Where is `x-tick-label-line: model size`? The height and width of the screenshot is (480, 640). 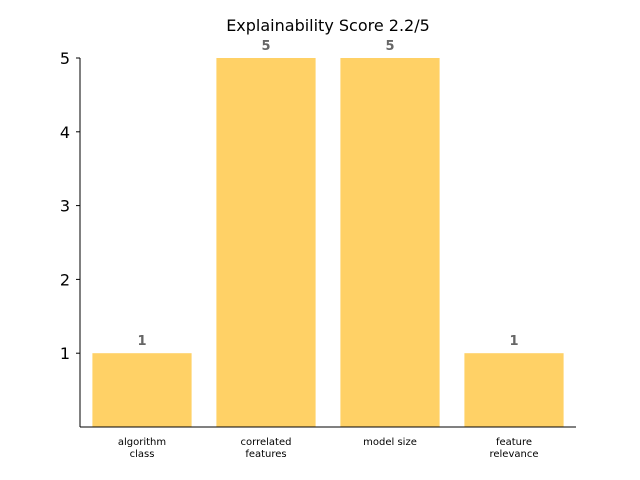
x-tick-label-line: model size is located at coordinates (390, 442).